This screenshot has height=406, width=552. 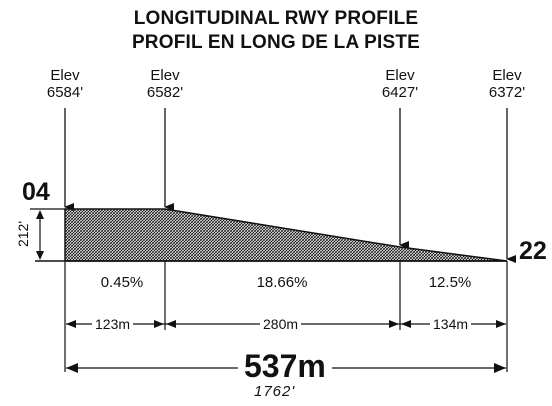 I want to click on elev-label-4: Elev 6372', so click(x=507, y=84).